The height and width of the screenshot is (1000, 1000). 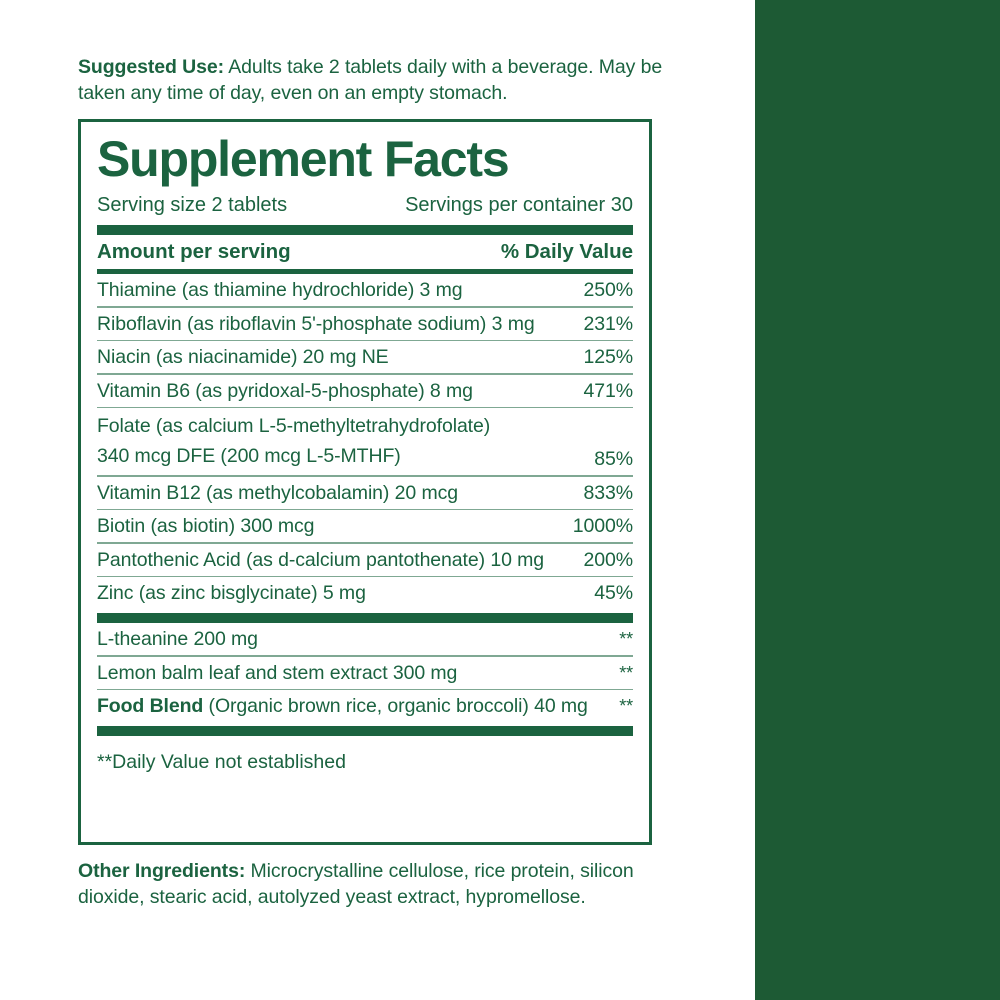 What do you see at coordinates (303, 159) in the screenshot?
I see `supplement-facts-title: Supplement Facts` at bounding box center [303, 159].